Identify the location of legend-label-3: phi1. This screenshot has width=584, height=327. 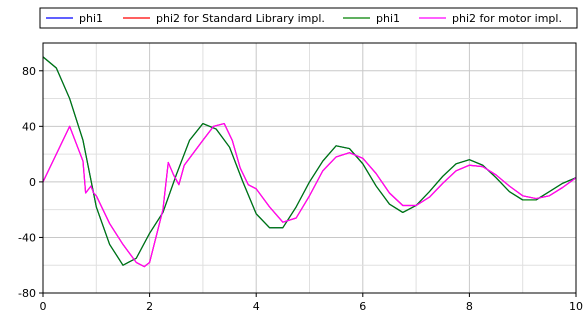
(388, 18).